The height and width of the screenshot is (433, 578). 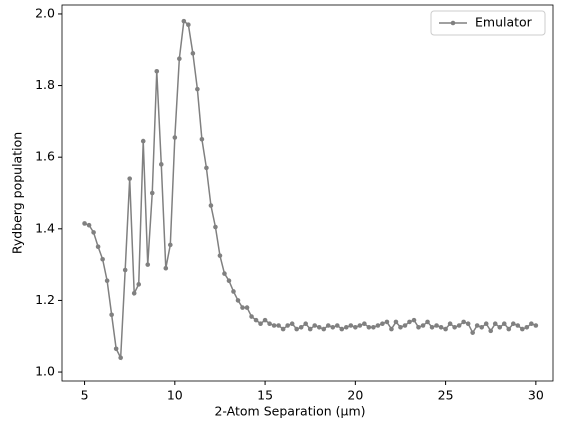 I want to click on legend: Emulator, so click(x=488, y=23).